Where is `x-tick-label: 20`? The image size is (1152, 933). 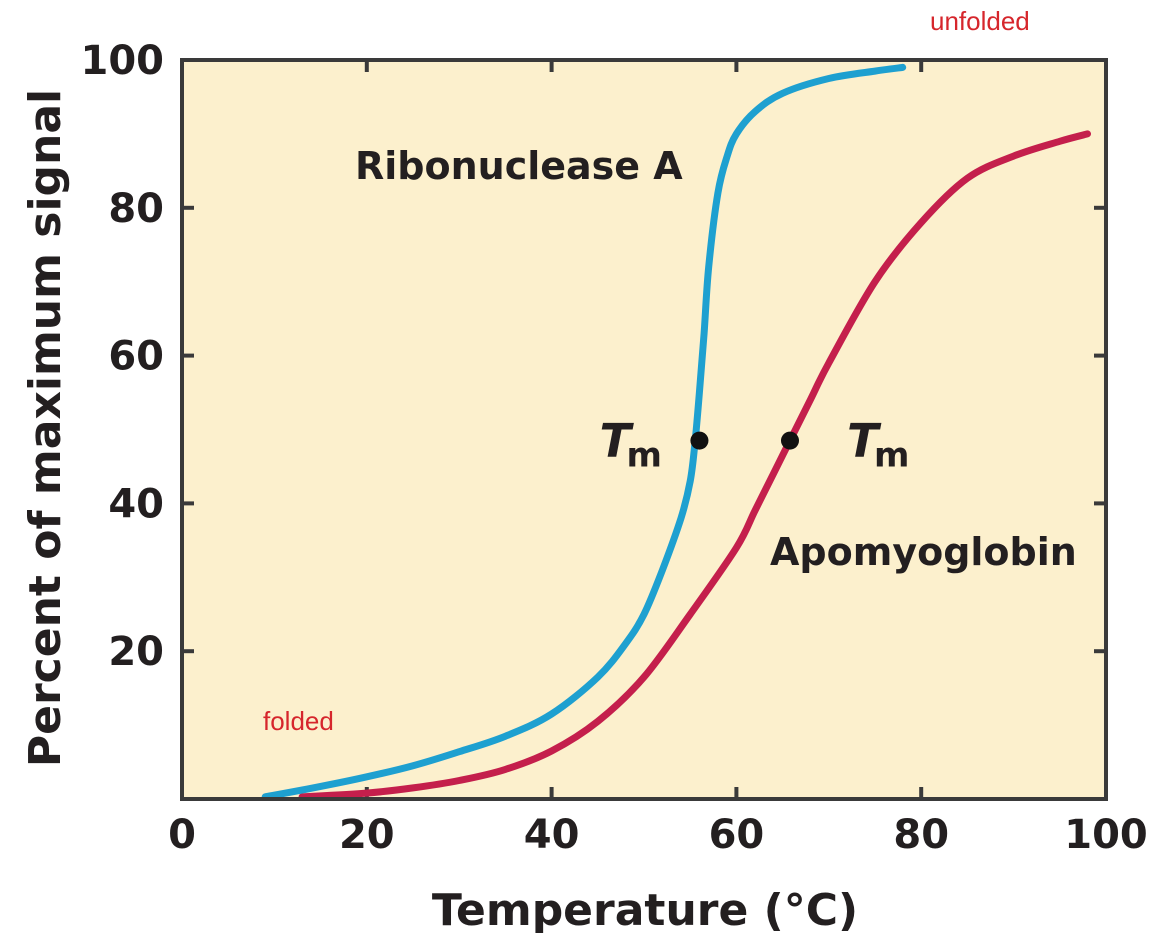 x-tick-label: 20 is located at coordinates (367, 835).